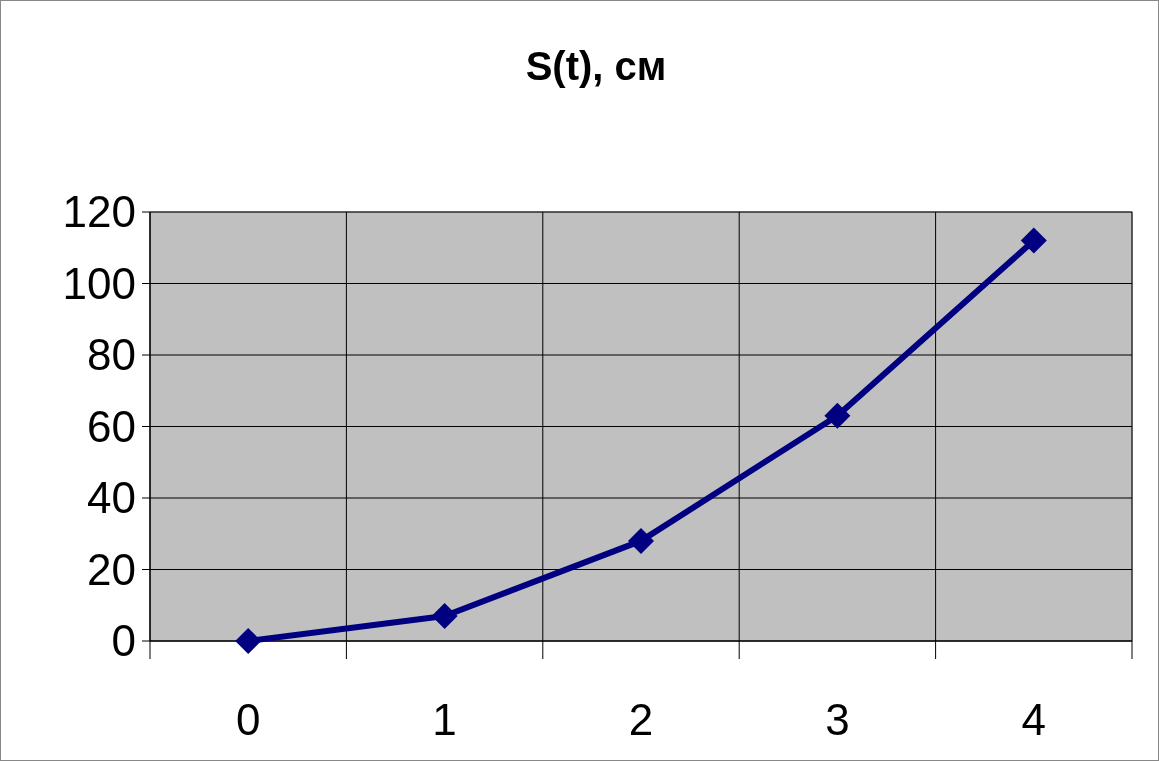 The height and width of the screenshot is (761, 1159). Describe the element at coordinates (99, 283) in the screenshot. I see `y-tick-label: 100` at that location.